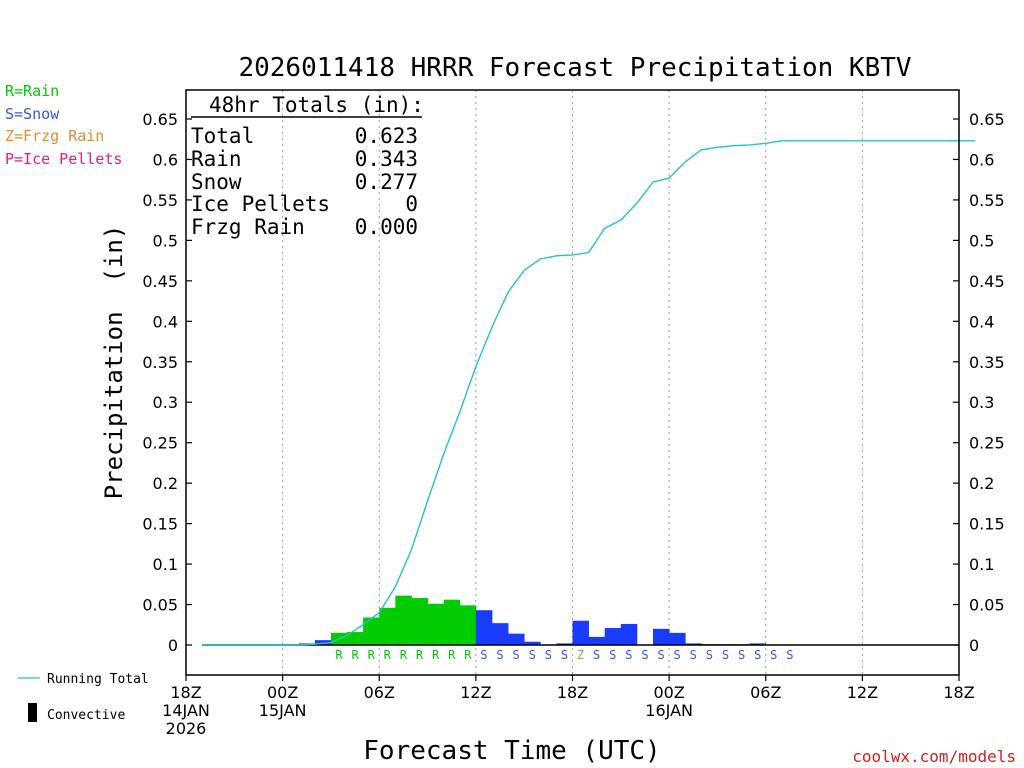 The image size is (1024, 768). Describe the element at coordinates (160, 443) in the screenshot. I see `y-tick-label-left: 0.25` at that location.